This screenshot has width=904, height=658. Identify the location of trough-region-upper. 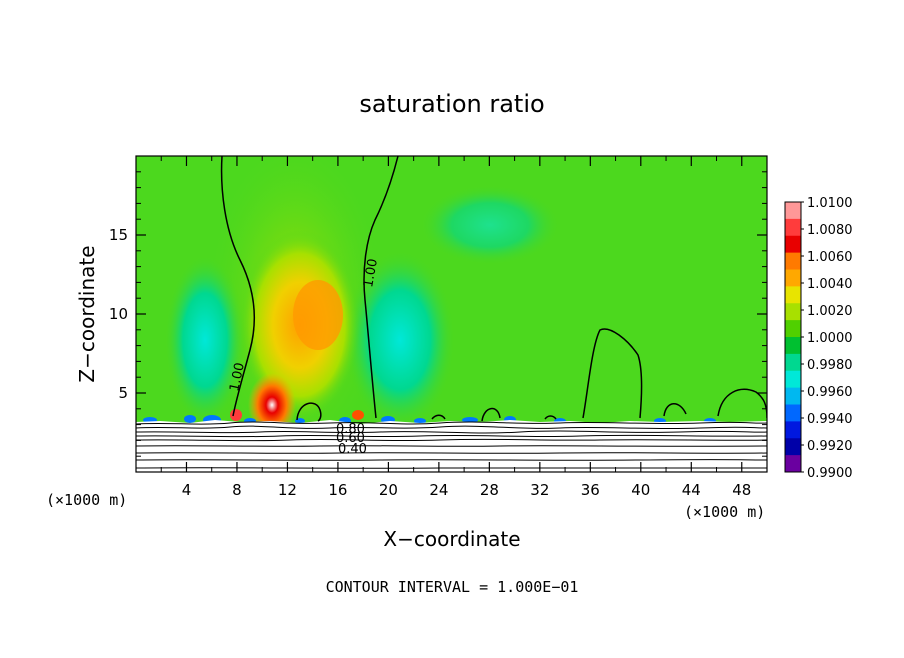
(490, 225).